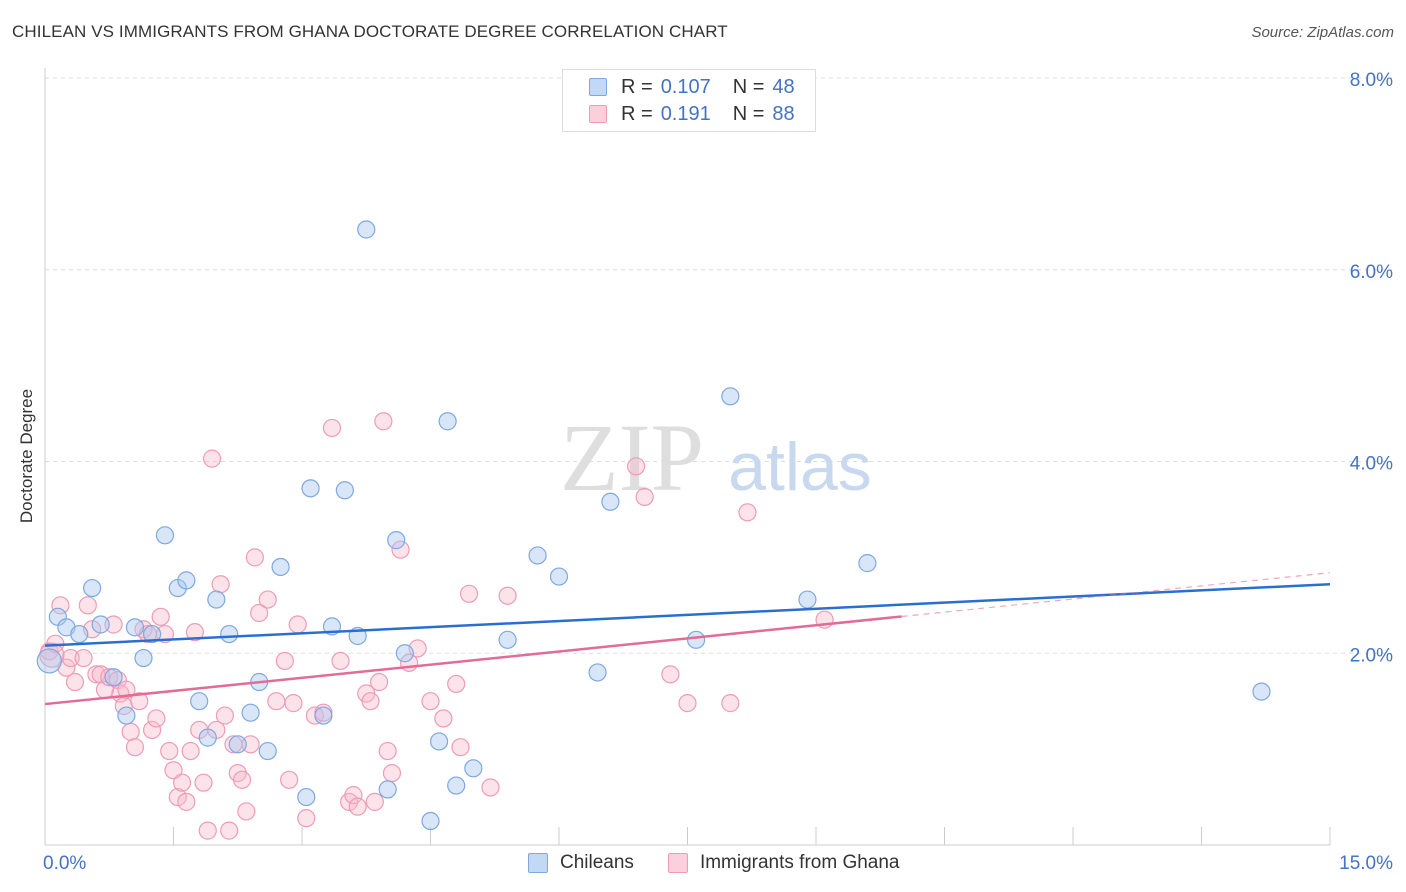  I want to click on trend-line-ghana, so click(473, 660).